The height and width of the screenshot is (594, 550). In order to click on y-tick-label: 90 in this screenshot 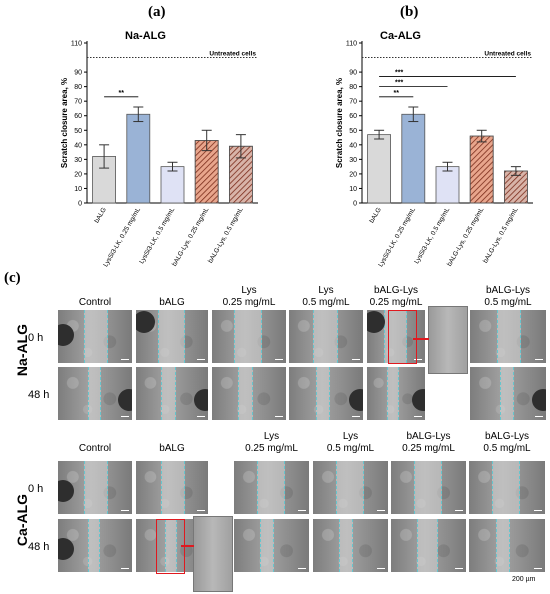, I will do `click(78, 73)`.